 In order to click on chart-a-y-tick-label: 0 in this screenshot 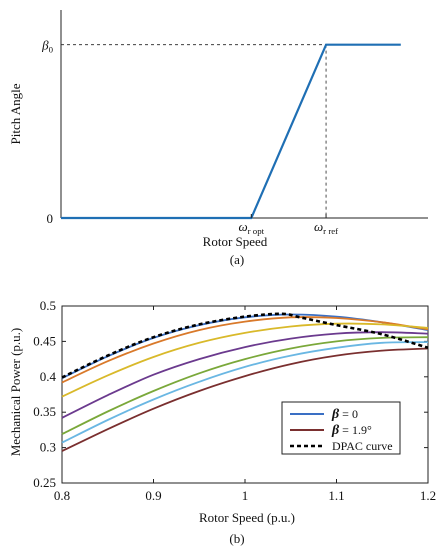, I will do `click(50, 218)`.